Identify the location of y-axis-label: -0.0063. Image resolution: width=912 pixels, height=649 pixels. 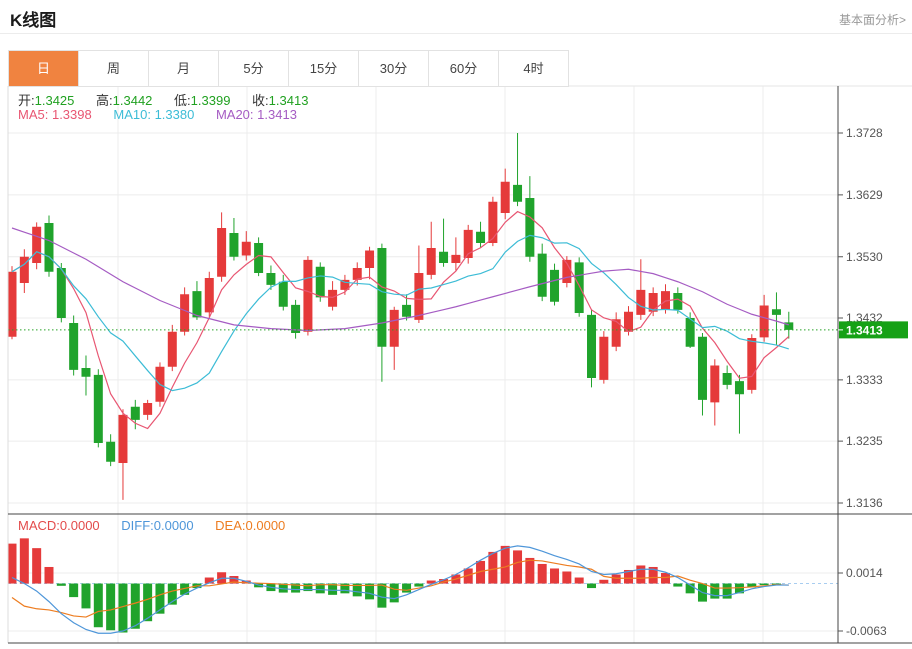
(866, 631).